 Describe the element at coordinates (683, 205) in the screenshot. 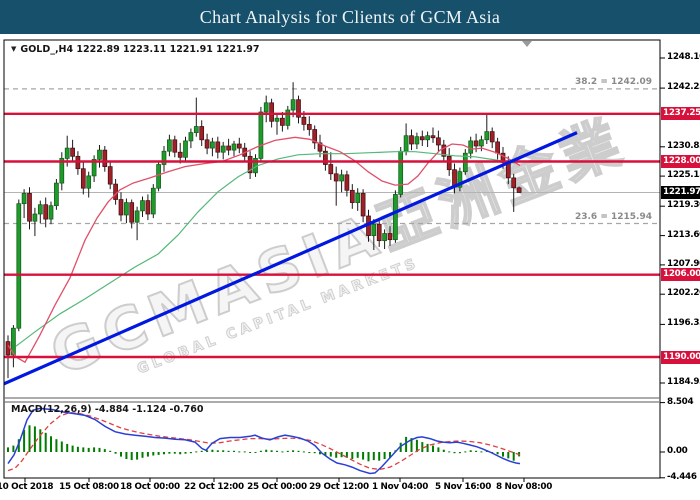

I see `price-tick-label: 1219.30` at that location.